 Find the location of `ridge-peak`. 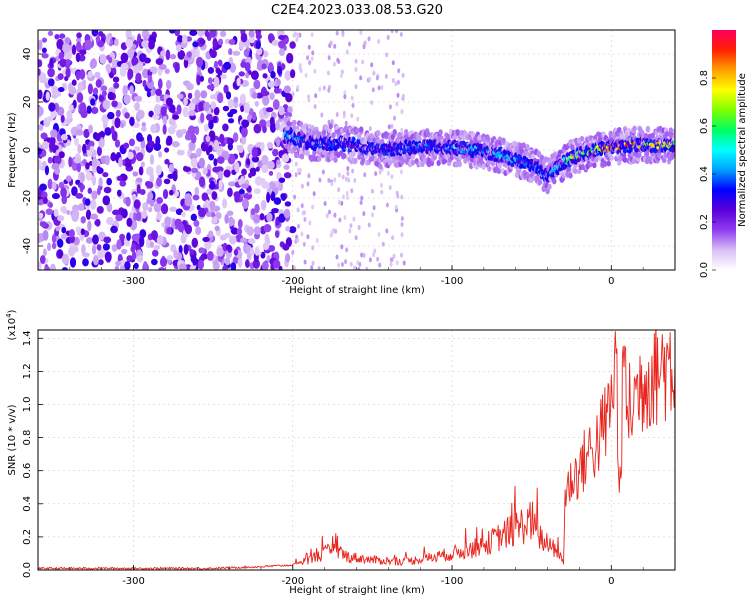

ridge-peak is located at coordinates (673, 143).